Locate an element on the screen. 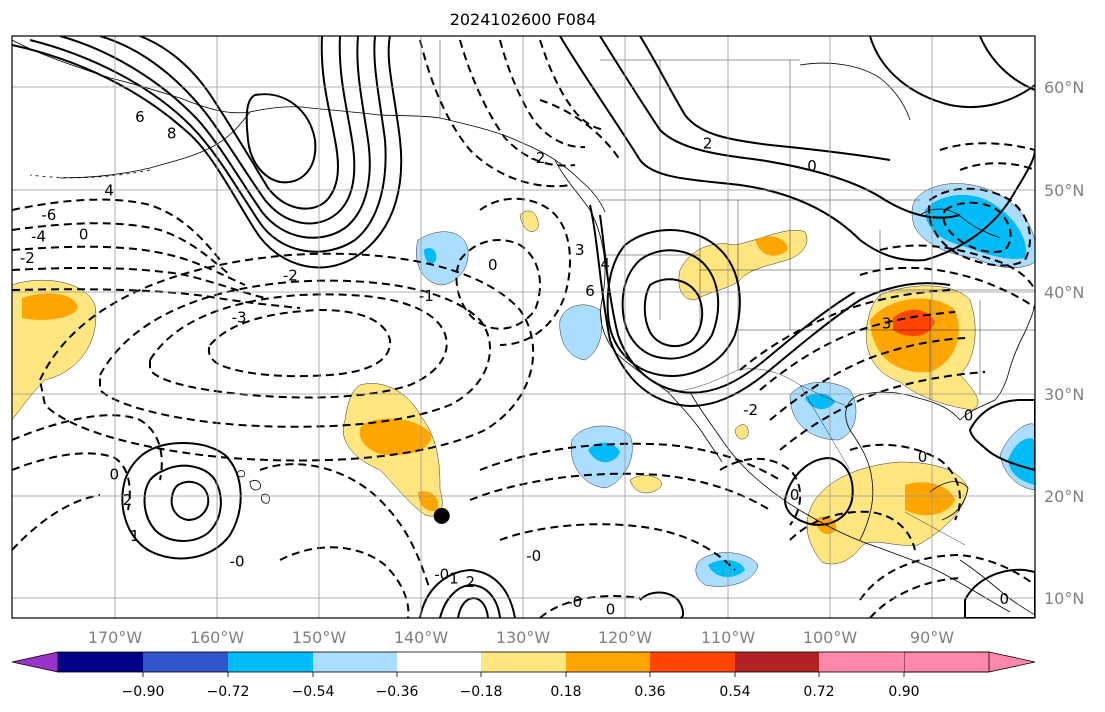 The image size is (1105, 712). gulf-coastline is located at coordinates (903, 466).